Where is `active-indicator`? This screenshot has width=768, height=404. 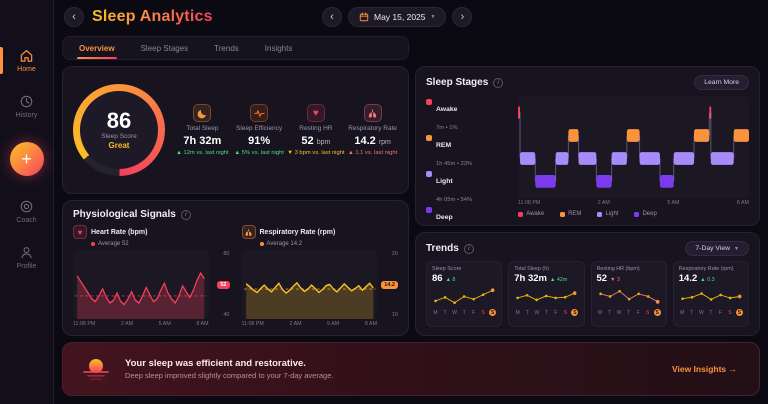 active-indicator is located at coordinates (1, 60).